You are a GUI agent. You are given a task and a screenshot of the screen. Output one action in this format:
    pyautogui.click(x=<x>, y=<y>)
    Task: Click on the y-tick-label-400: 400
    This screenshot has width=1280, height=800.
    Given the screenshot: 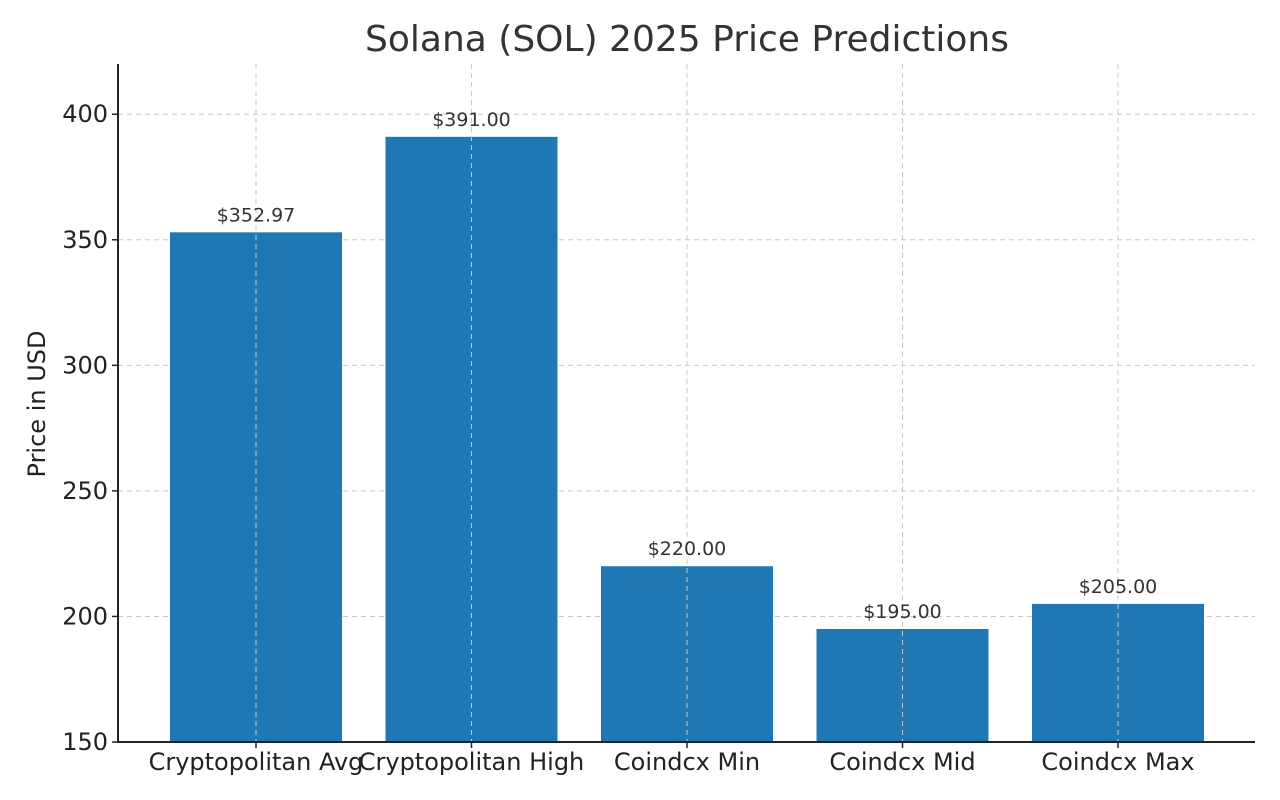 What is the action you would take?
    pyautogui.click(x=85, y=114)
    